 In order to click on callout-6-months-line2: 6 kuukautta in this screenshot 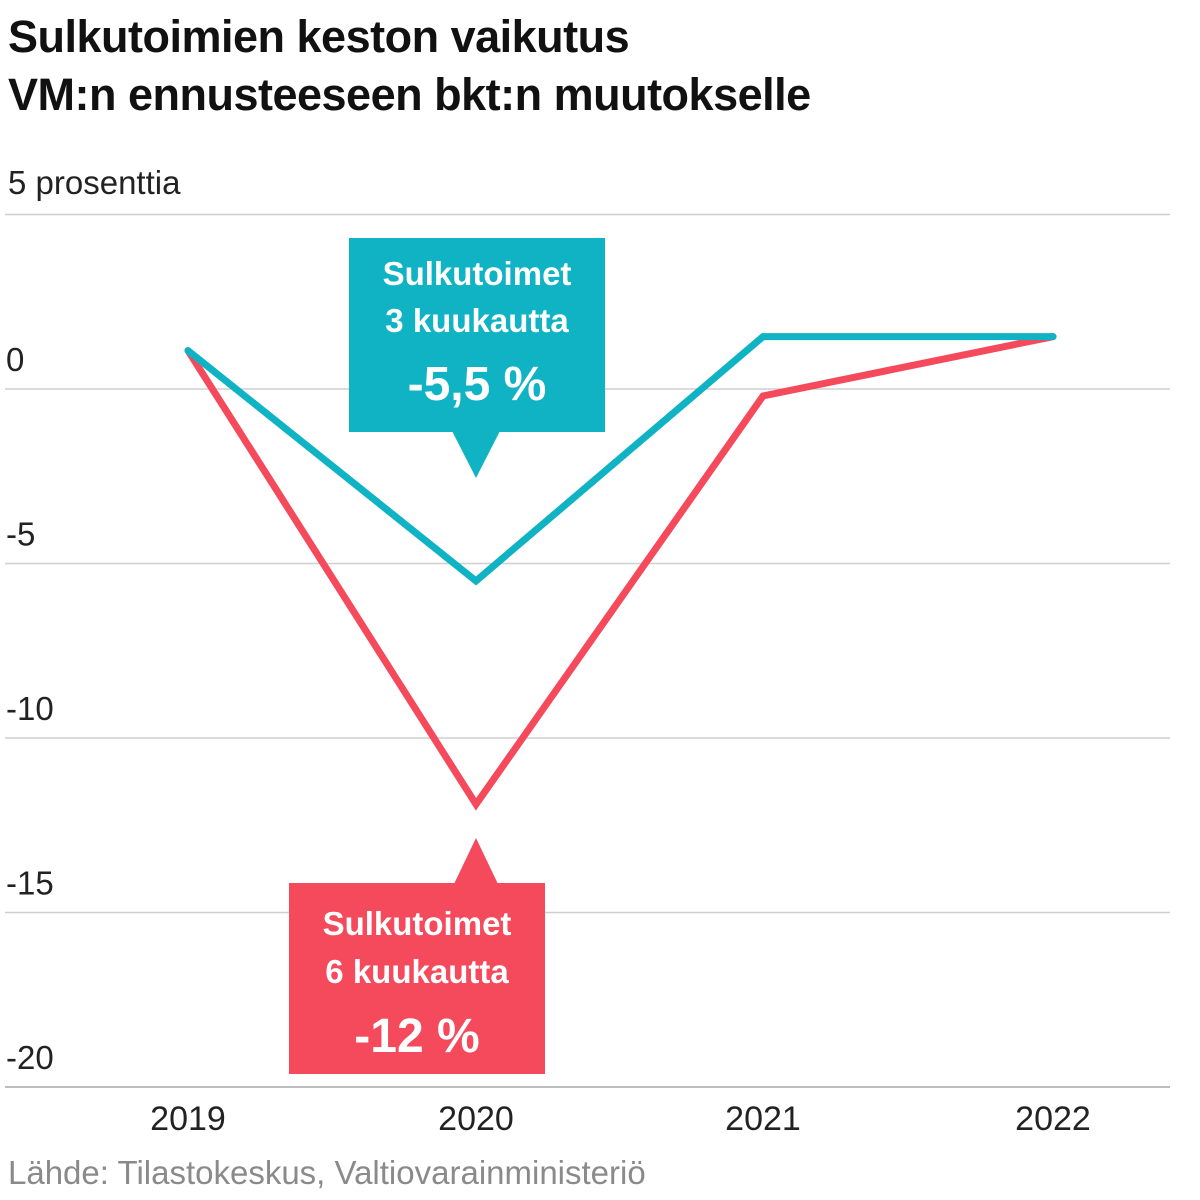, I will do `click(417, 971)`.